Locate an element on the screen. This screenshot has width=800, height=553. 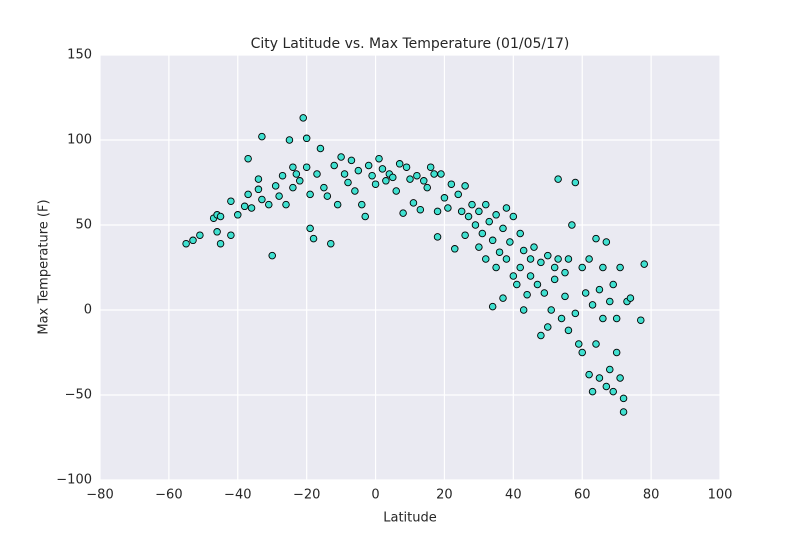
x-tick-label: 40 is located at coordinates (513, 495).